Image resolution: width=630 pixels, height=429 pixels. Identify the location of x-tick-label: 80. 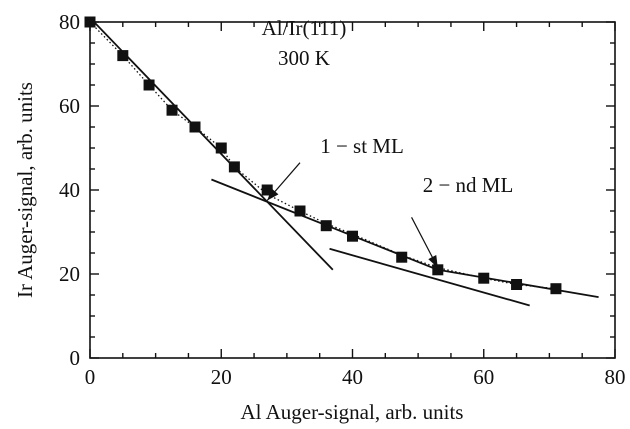
(615, 377).